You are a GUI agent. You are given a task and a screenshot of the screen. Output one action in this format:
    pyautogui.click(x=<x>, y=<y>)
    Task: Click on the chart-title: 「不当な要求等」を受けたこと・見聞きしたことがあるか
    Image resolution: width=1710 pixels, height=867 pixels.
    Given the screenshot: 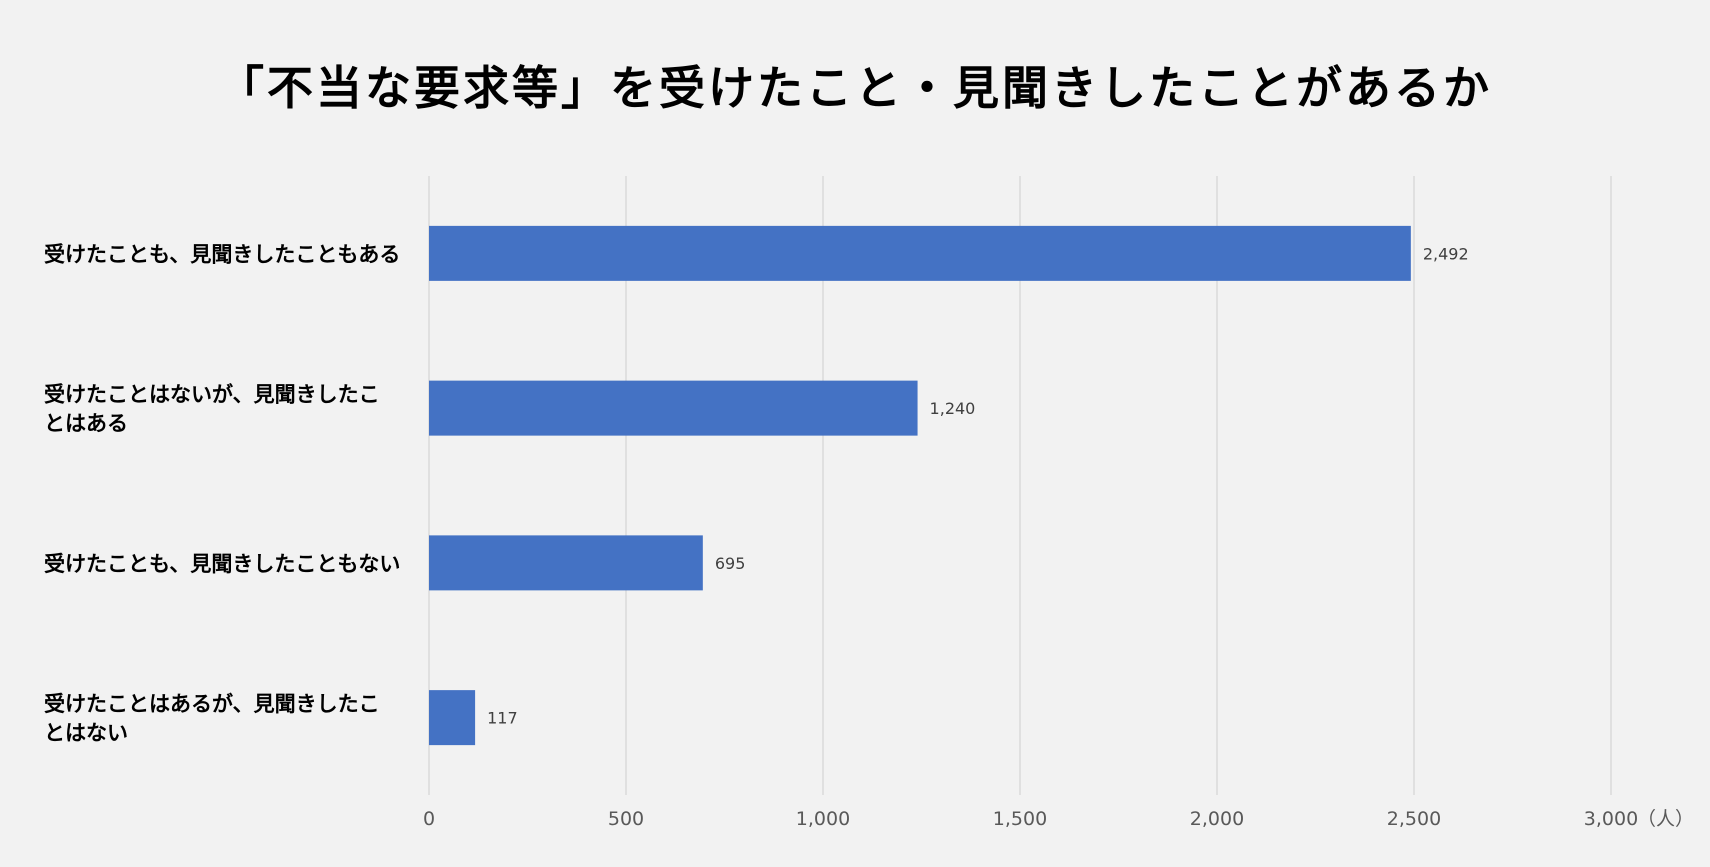 What is the action you would take?
    pyautogui.click(x=855, y=88)
    